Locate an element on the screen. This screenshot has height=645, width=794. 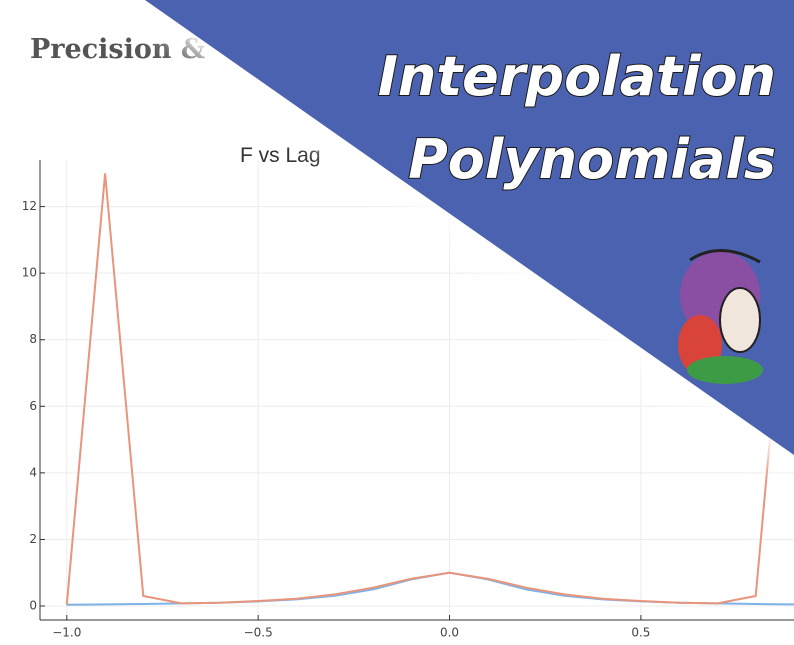
x-tick-label: 0.5 is located at coordinates (640, 633).